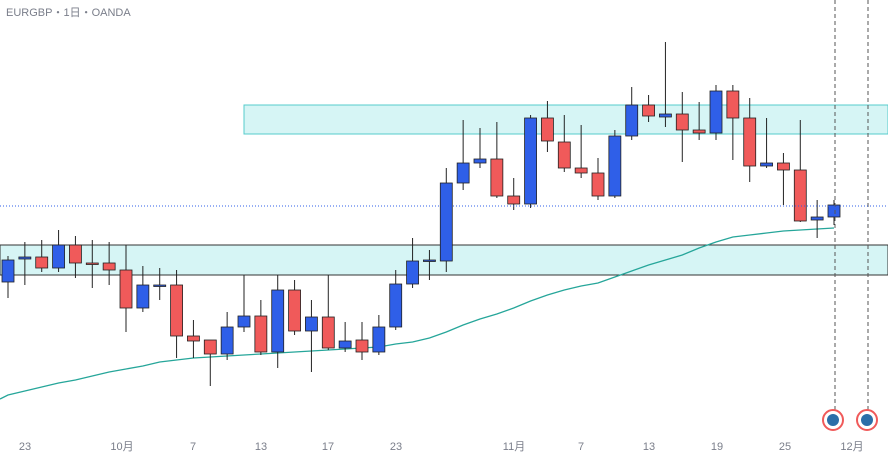 The height and width of the screenshot is (461, 888). I want to click on x-tick-label: 12月, so click(851, 447).